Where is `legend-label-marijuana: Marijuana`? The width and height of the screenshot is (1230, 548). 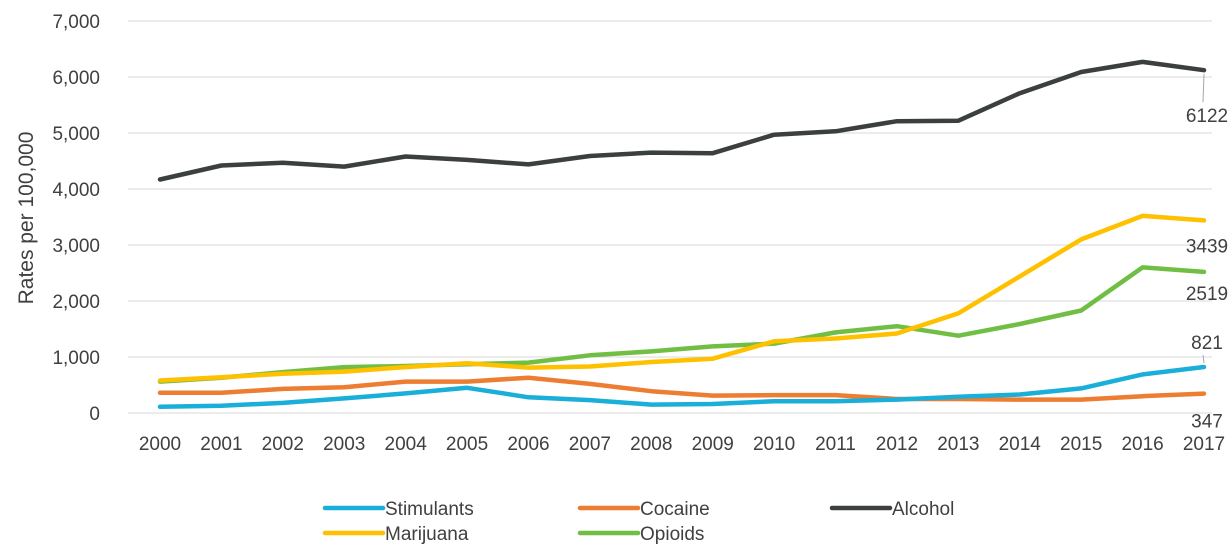 legend-label-marijuana: Marijuana is located at coordinates (427, 534).